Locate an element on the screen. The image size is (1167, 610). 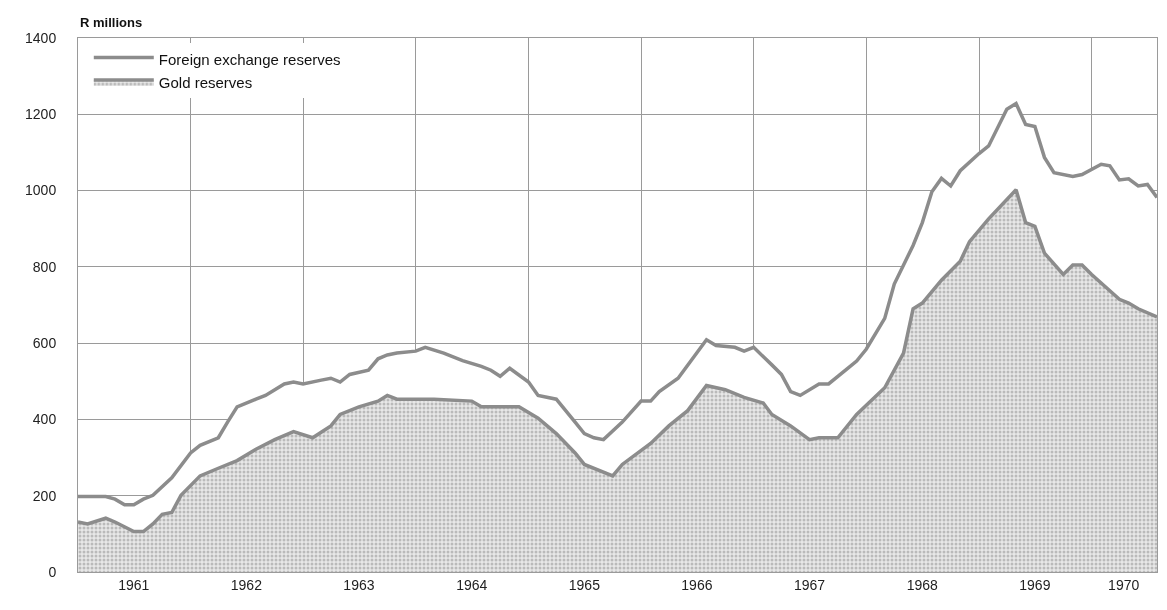
y-tick-label: 1200 is located at coordinates (41, 114).